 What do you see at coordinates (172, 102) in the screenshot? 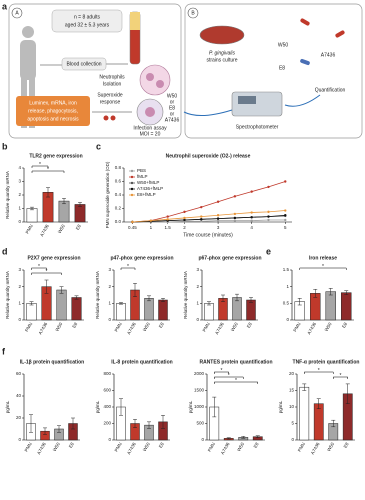
I see `strain-choice: or` at bounding box center [172, 102].